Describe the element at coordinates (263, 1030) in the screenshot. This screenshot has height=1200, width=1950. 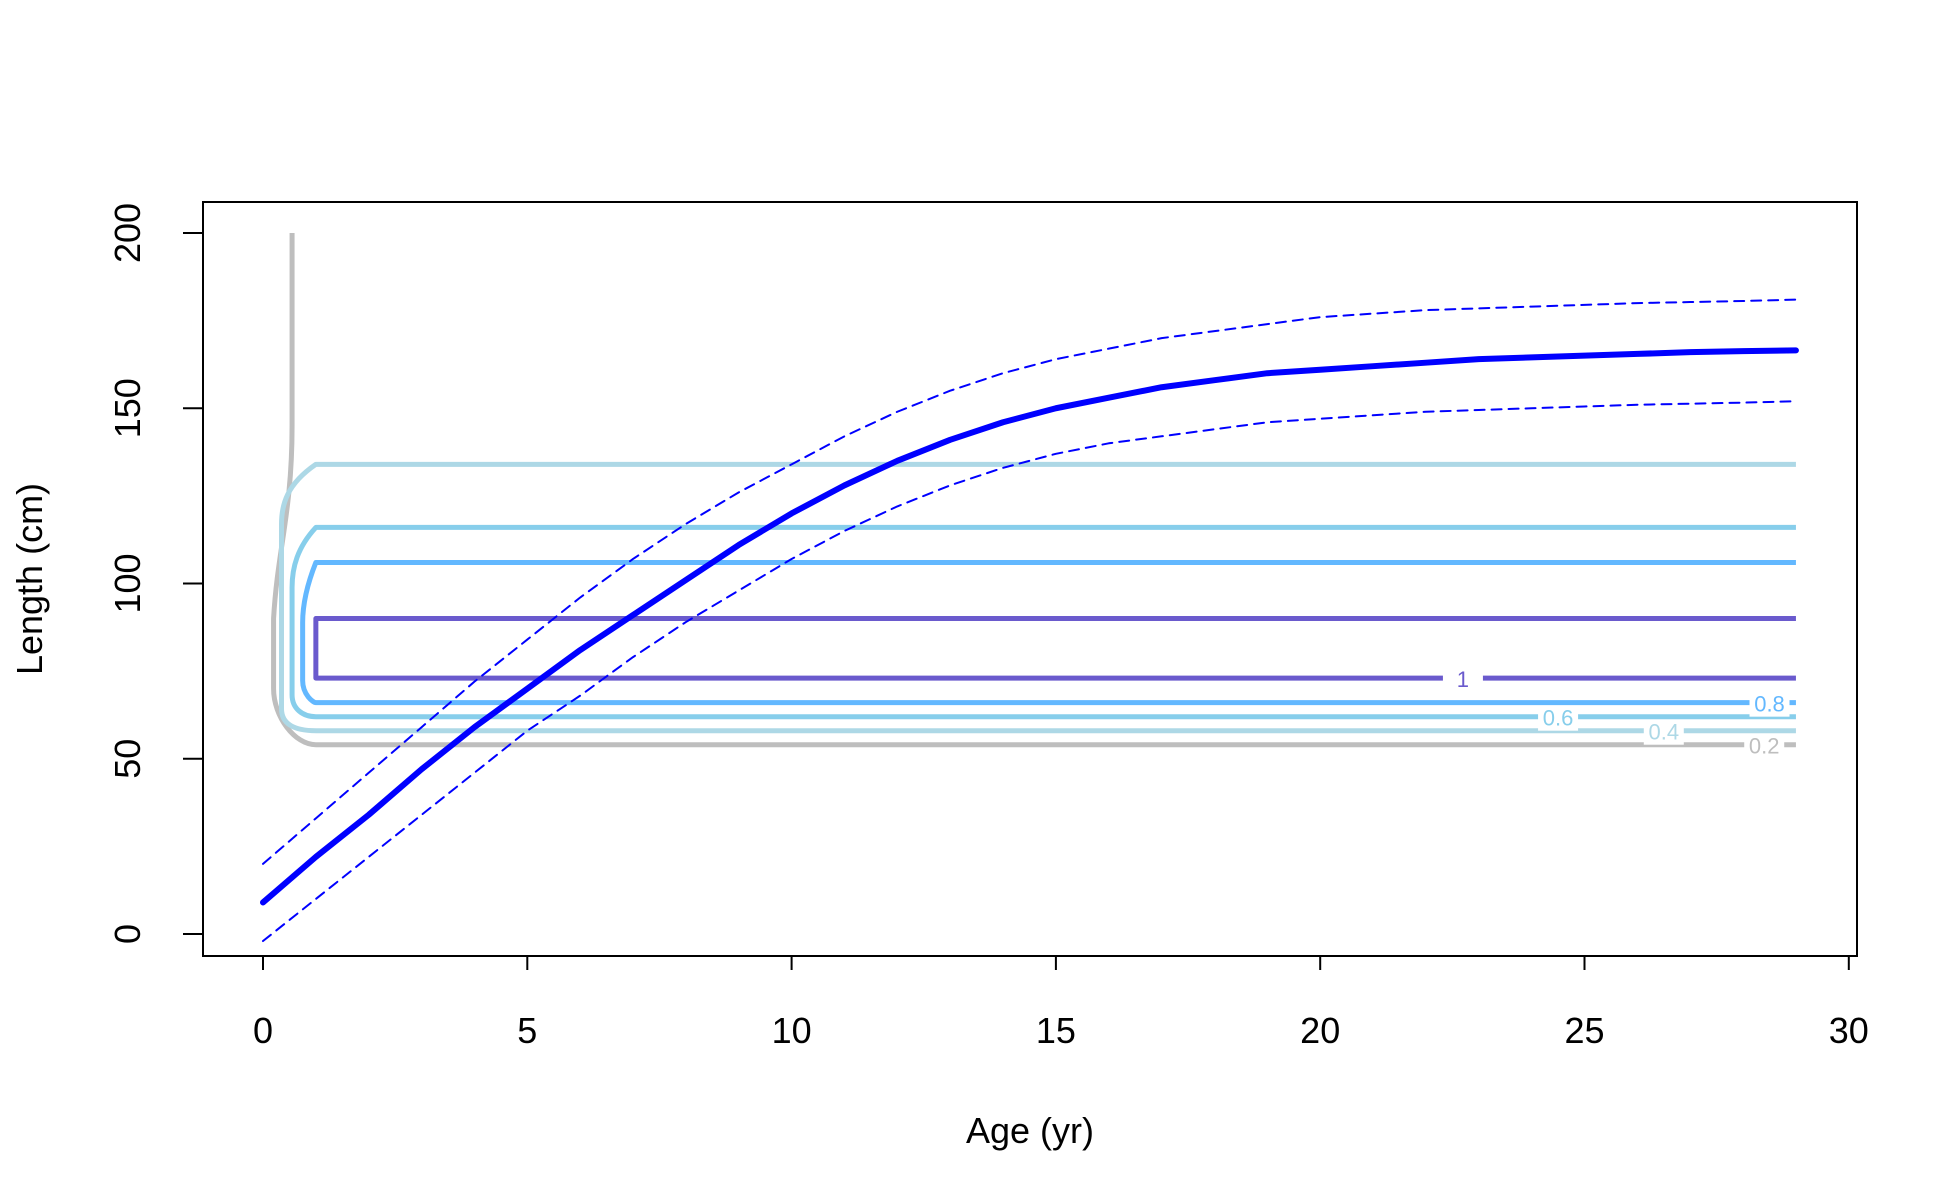
I see `x-tick-label: 0` at that location.